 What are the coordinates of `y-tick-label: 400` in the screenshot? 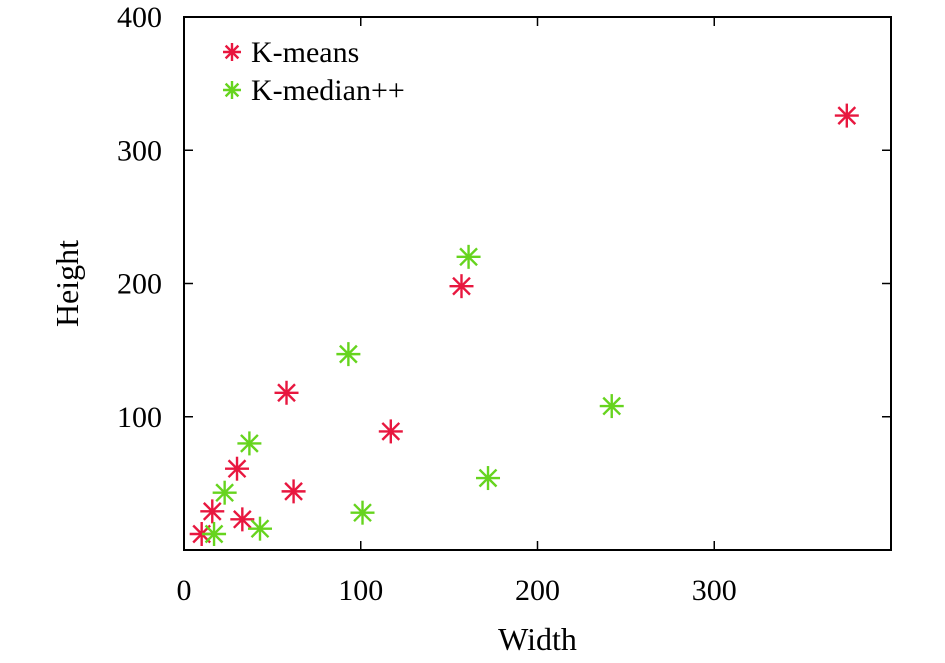 It's located at (139, 17).